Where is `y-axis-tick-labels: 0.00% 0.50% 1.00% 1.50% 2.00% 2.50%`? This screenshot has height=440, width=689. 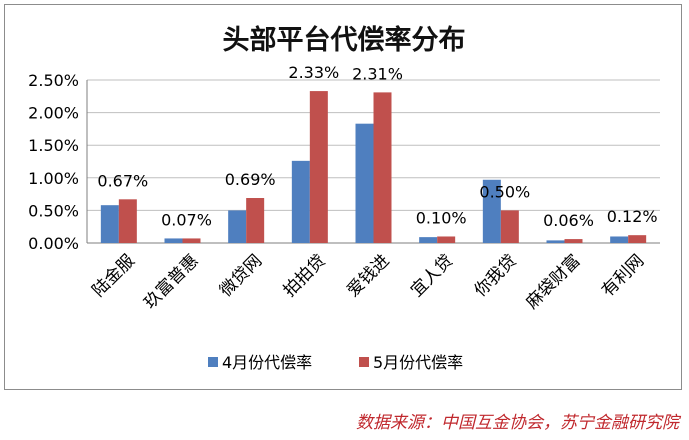
y-axis-tick-labels: 0.00% 0.50% 1.00% 1.50% 2.00% 2.50% is located at coordinates (53, 162).